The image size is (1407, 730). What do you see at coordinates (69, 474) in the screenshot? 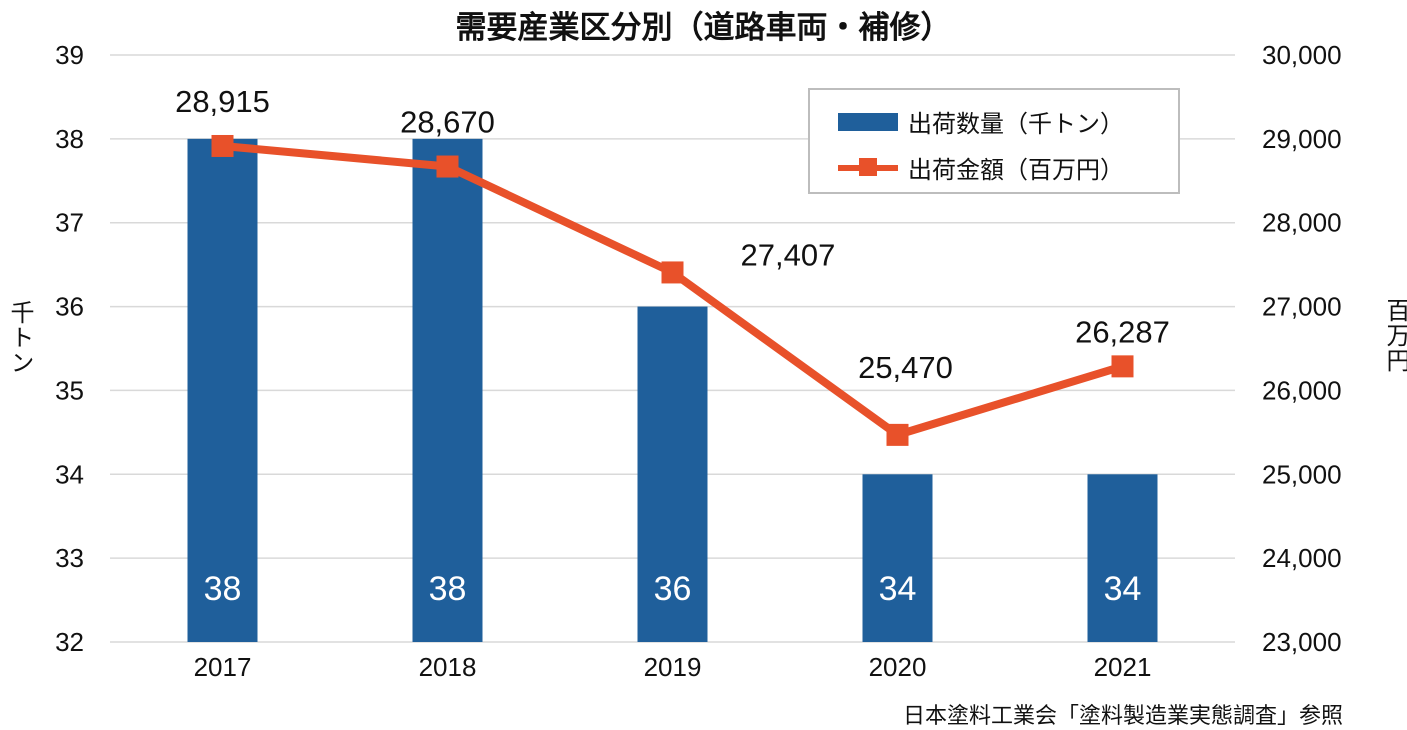
I see `left-tick-label: 34` at bounding box center [69, 474].